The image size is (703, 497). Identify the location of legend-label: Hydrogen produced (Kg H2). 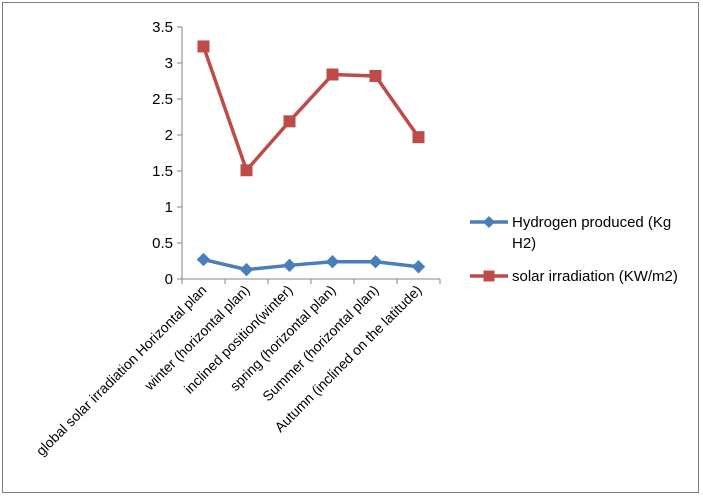
(591, 233).